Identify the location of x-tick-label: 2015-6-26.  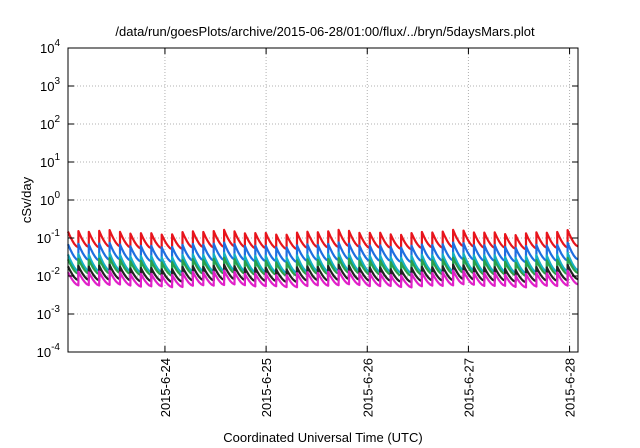
(367, 387).